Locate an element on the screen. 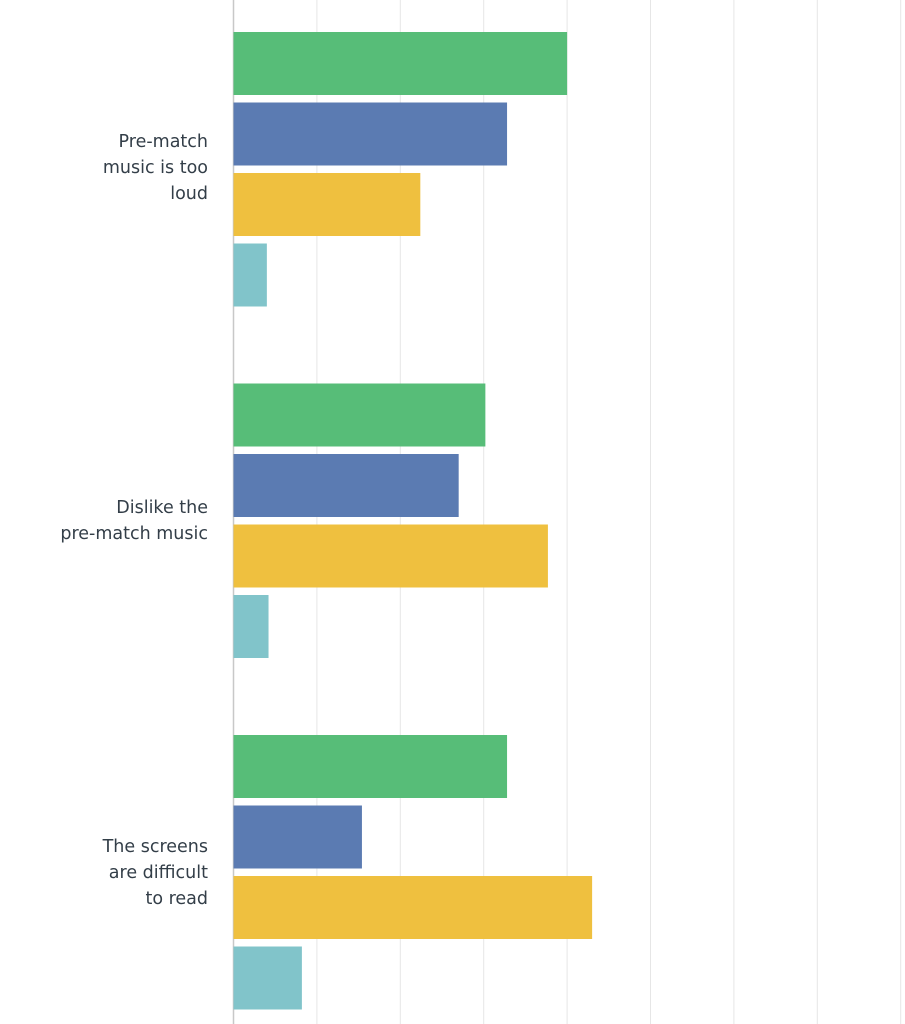  bar-cat1-series3 is located at coordinates (251, 626).